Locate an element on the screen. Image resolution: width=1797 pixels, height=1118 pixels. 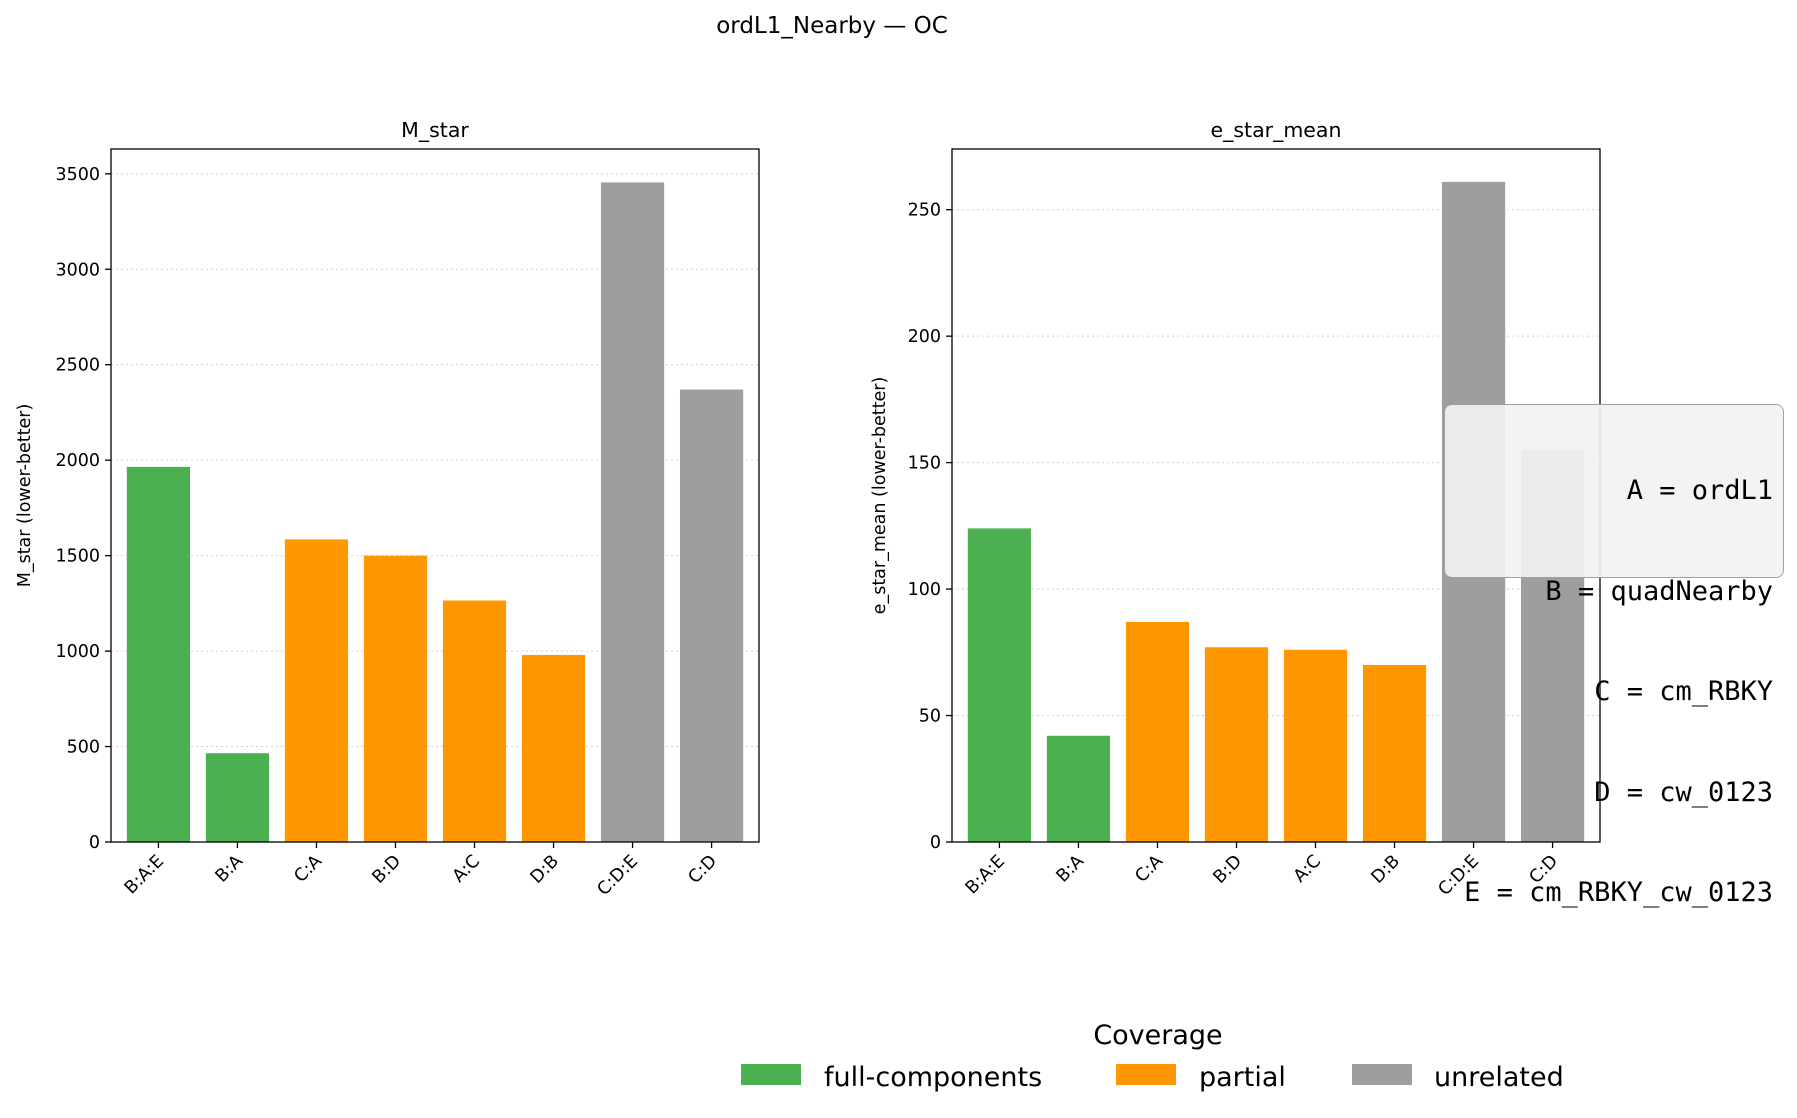
legend-label-full-components: full-components is located at coordinates (933, 1077).